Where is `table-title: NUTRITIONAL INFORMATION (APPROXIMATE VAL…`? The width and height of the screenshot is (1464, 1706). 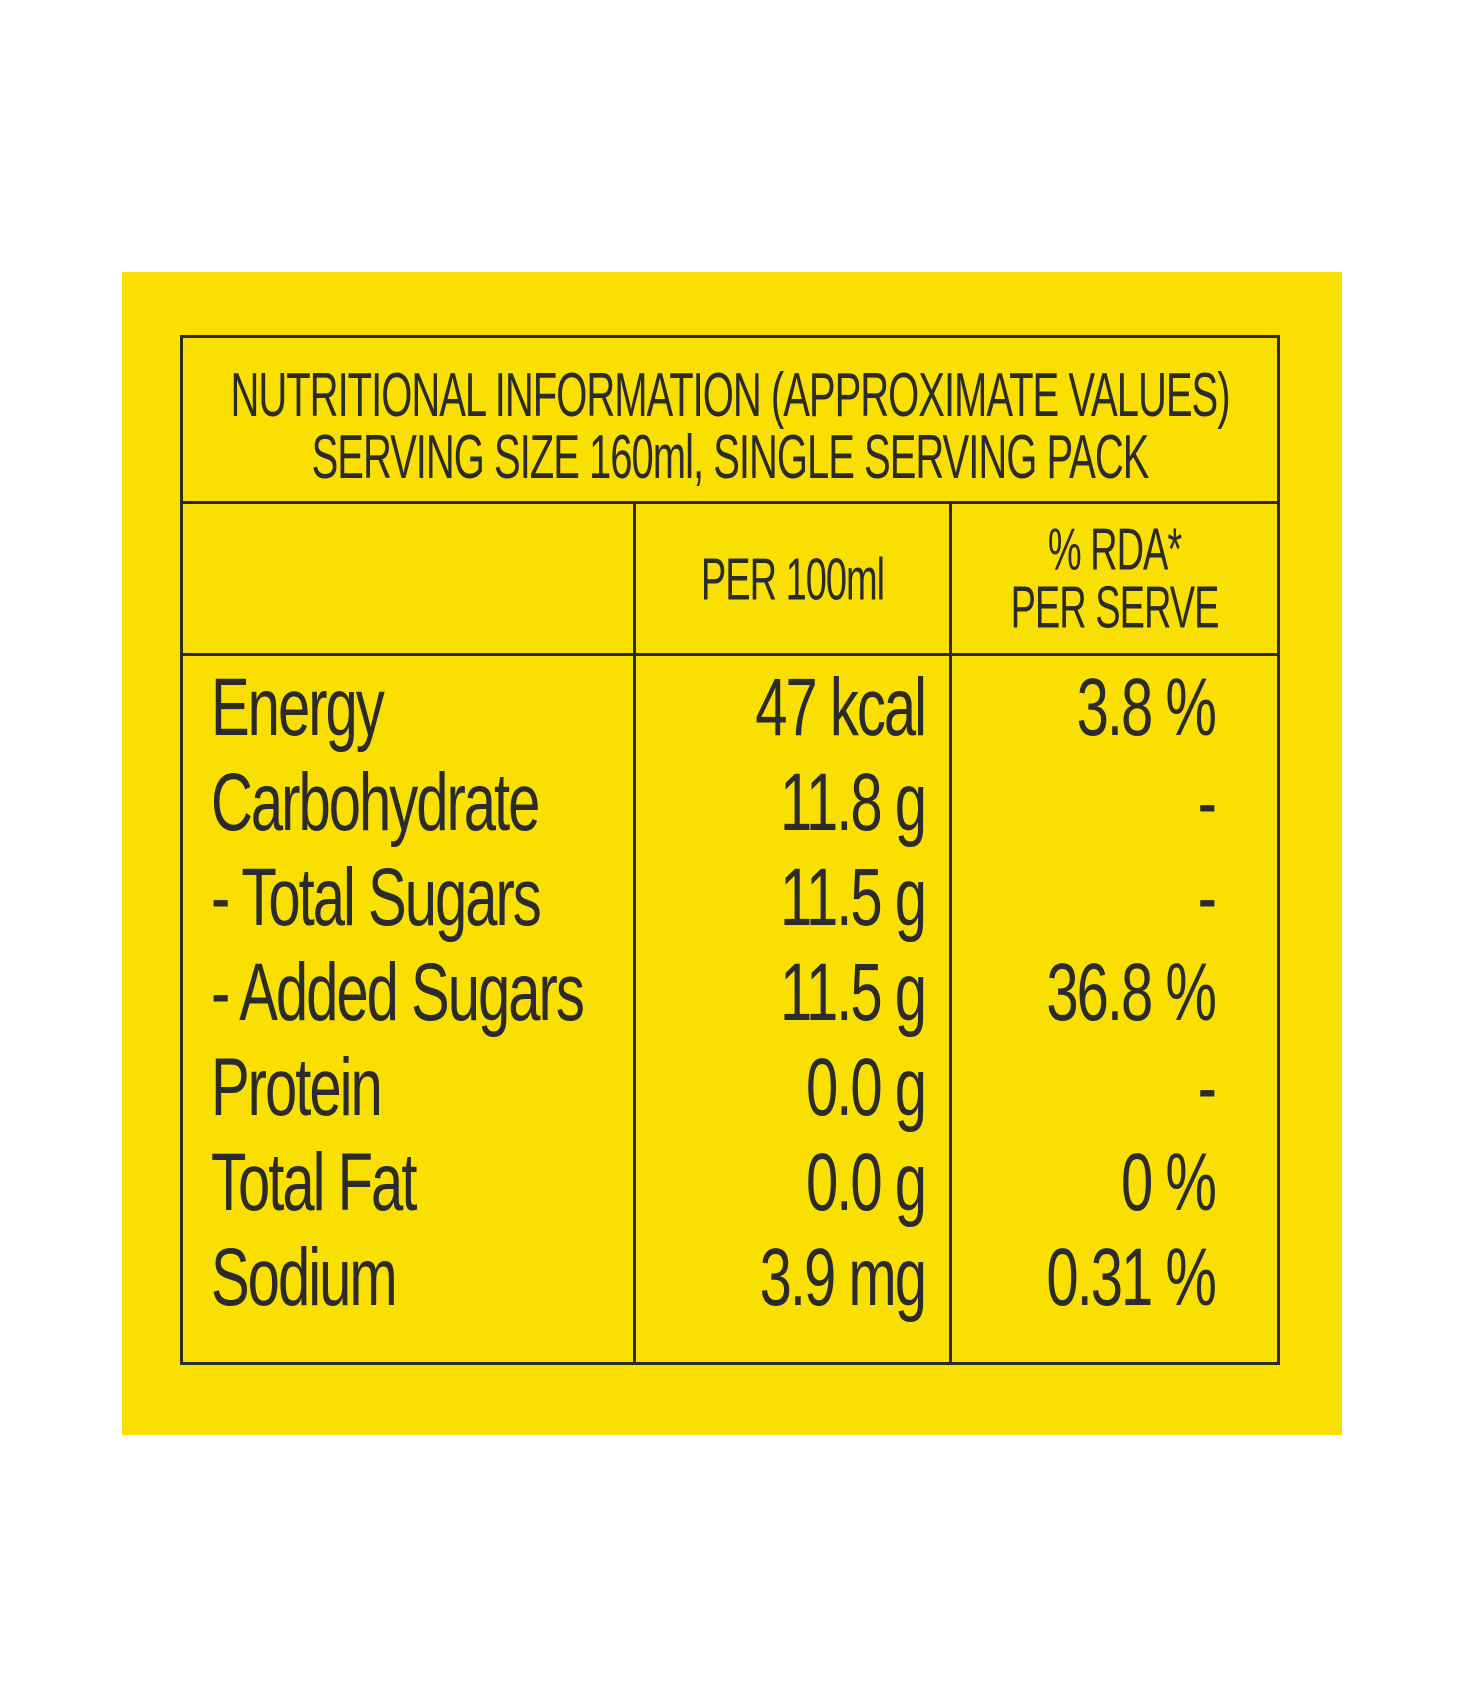 table-title: NUTRITIONAL INFORMATION (APPROXIMATE VAL… is located at coordinates (730, 421).